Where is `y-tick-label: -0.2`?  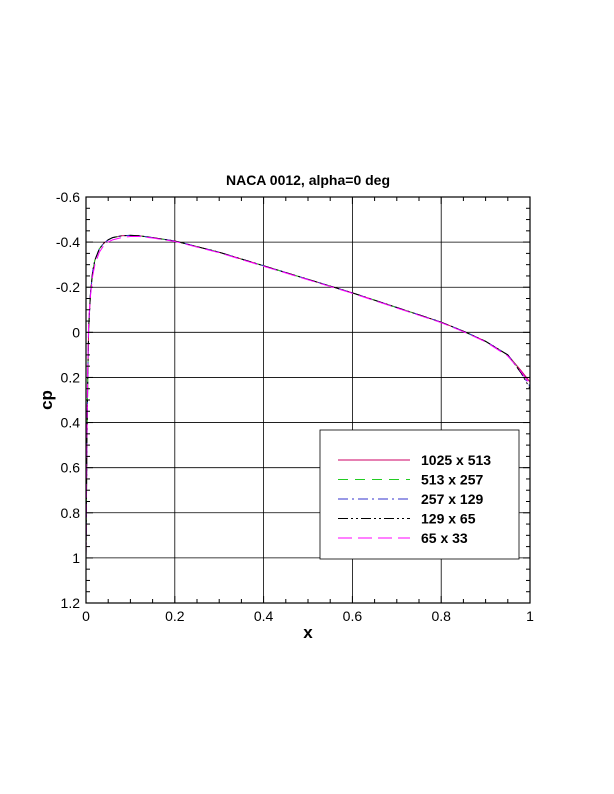
y-tick-label: -0.2 is located at coordinates (68, 287).